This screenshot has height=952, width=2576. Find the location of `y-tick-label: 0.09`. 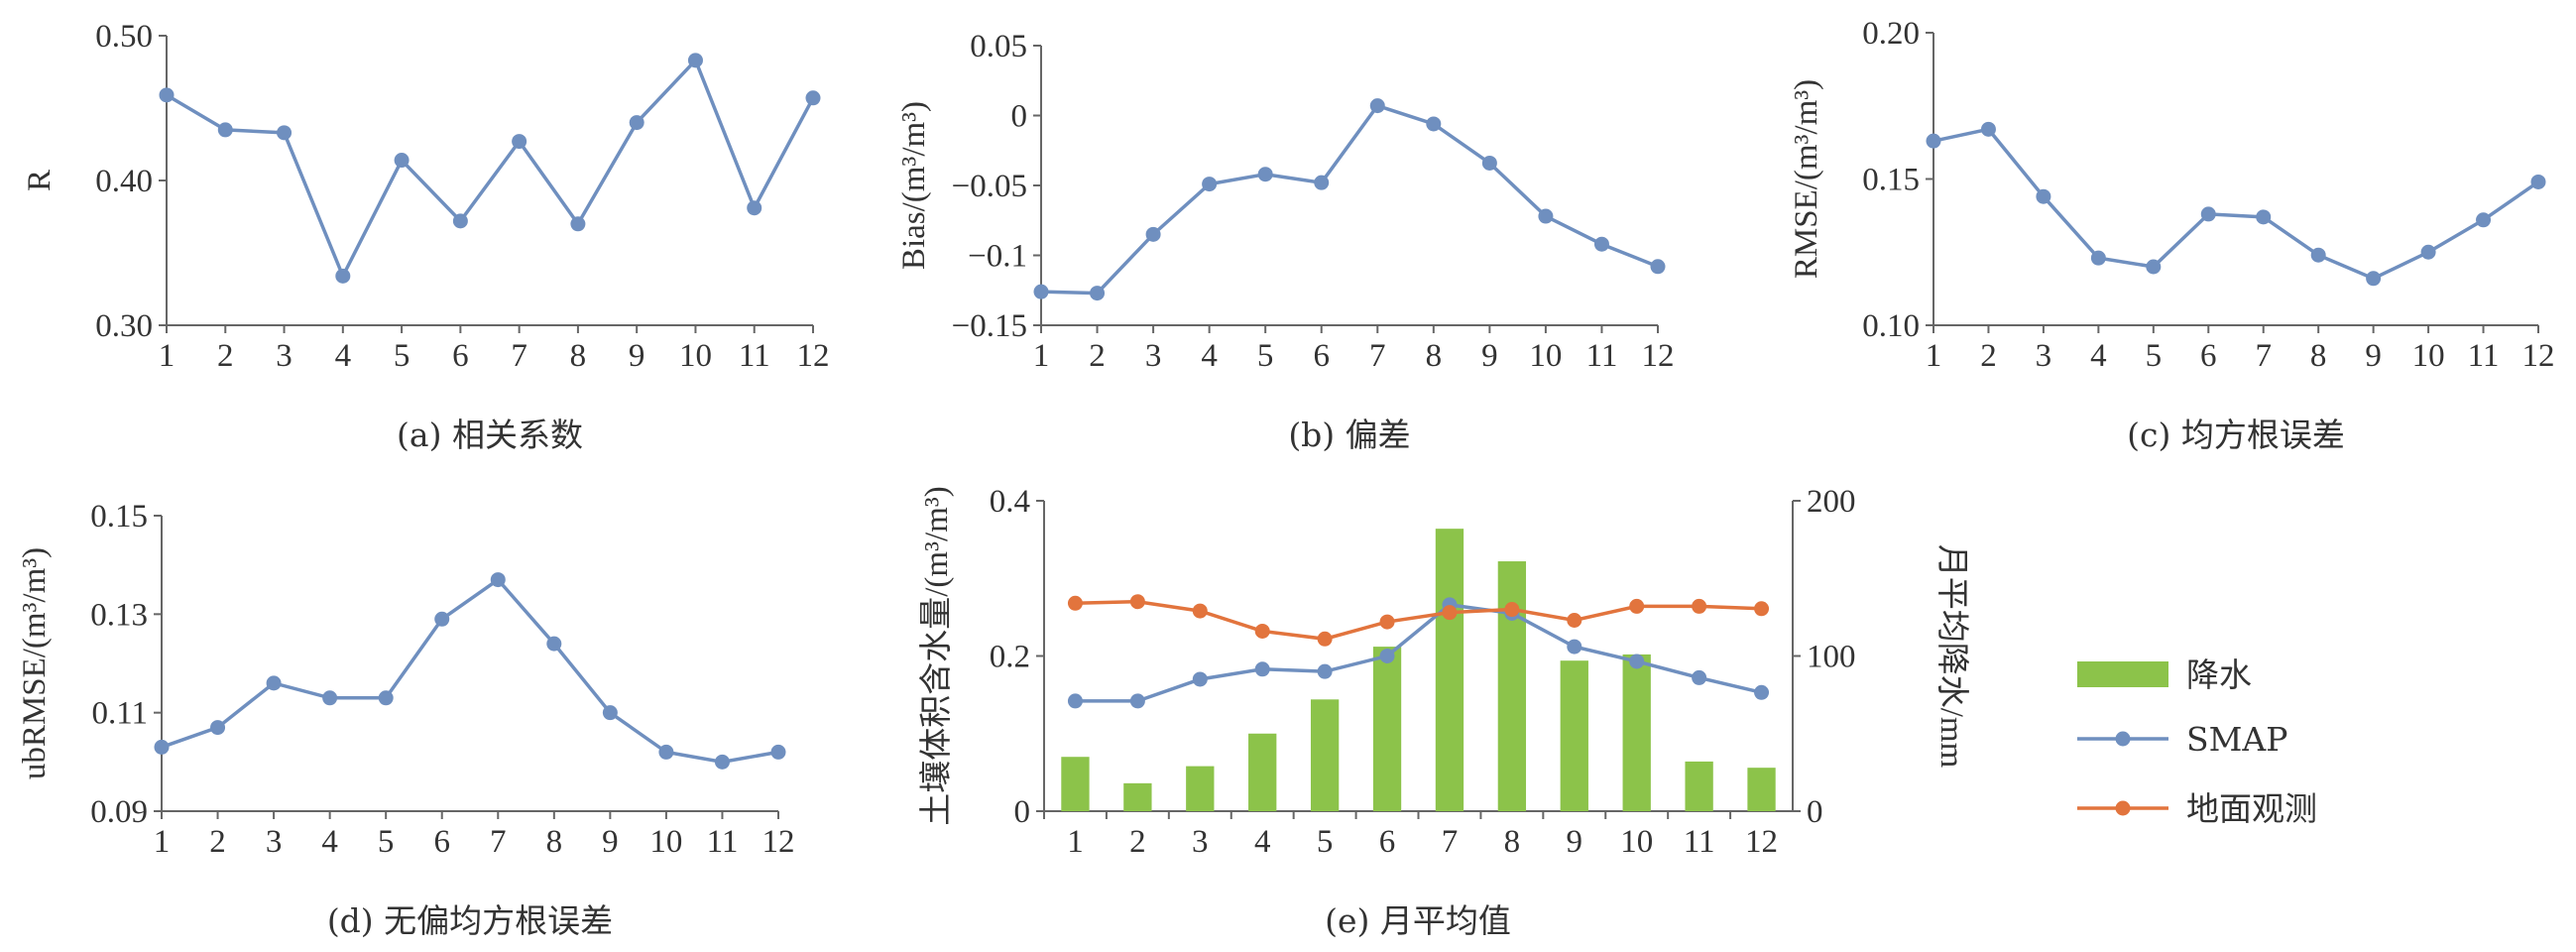

y-tick-label: 0.09 is located at coordinates (119, 812).